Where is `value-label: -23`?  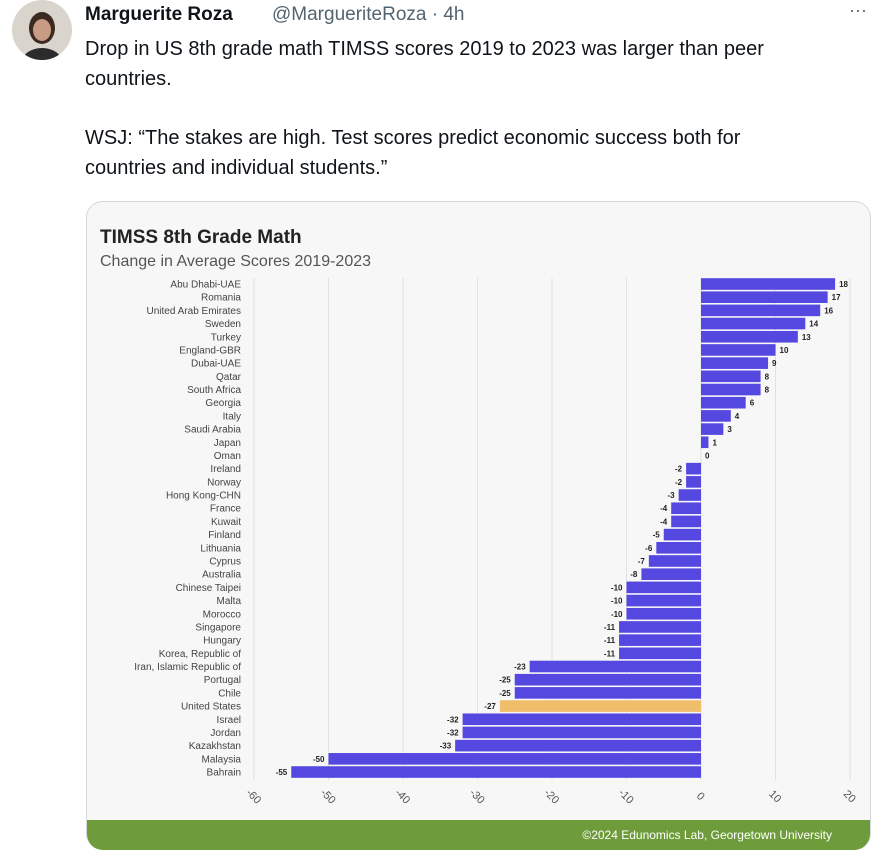
value-label: -23 is located at coordinates (520, 667).